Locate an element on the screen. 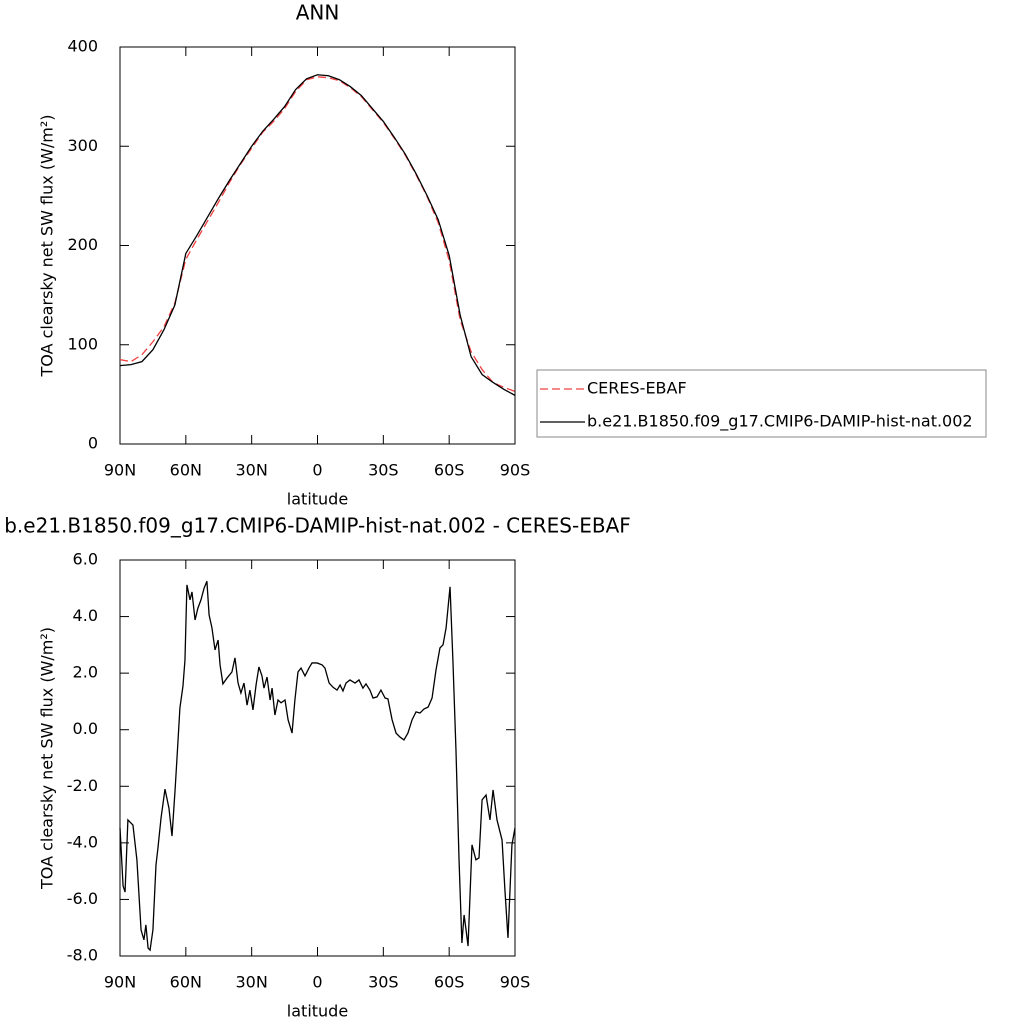  y-tick-label: -8.0 is located at coordinates (82, 955).